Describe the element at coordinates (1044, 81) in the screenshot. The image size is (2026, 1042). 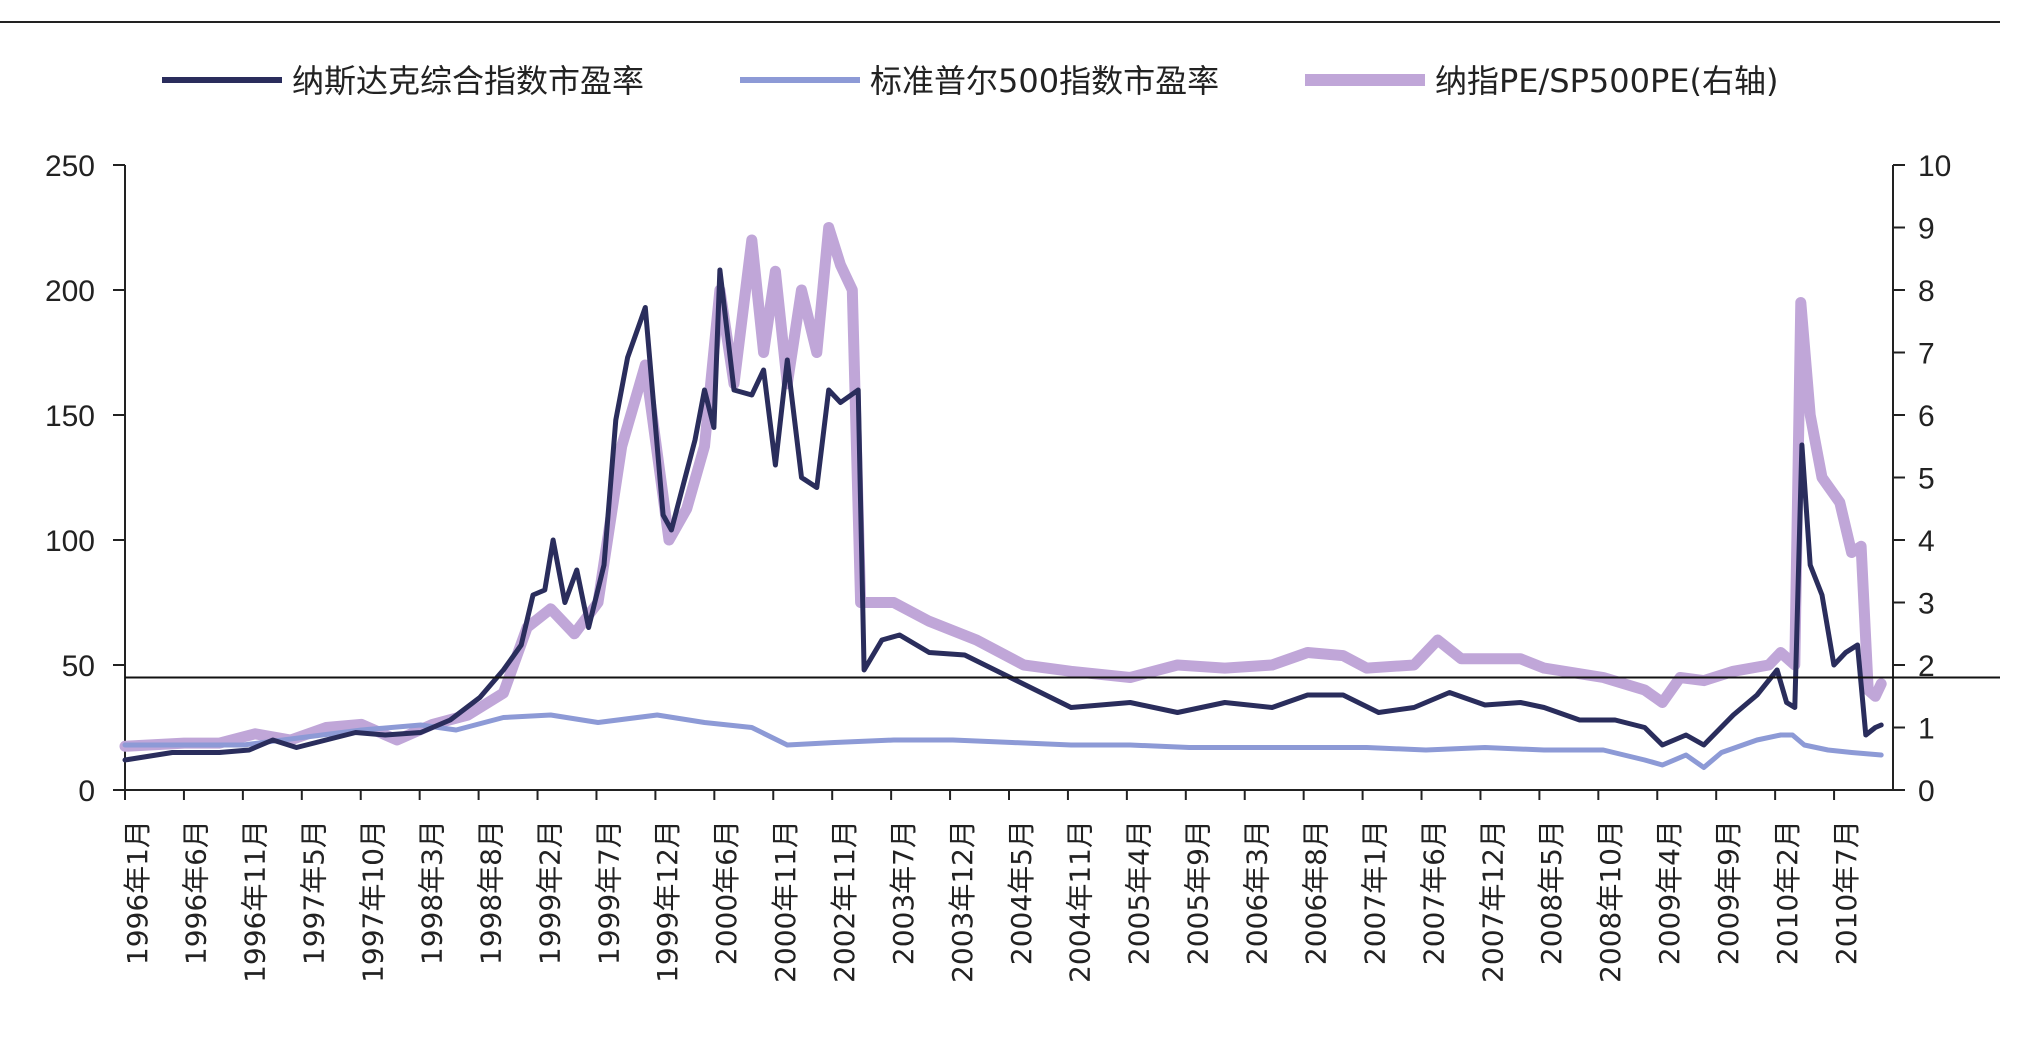
I see `legend-label-sp500-pe: 标准普尔500指数市盈率` at that location.